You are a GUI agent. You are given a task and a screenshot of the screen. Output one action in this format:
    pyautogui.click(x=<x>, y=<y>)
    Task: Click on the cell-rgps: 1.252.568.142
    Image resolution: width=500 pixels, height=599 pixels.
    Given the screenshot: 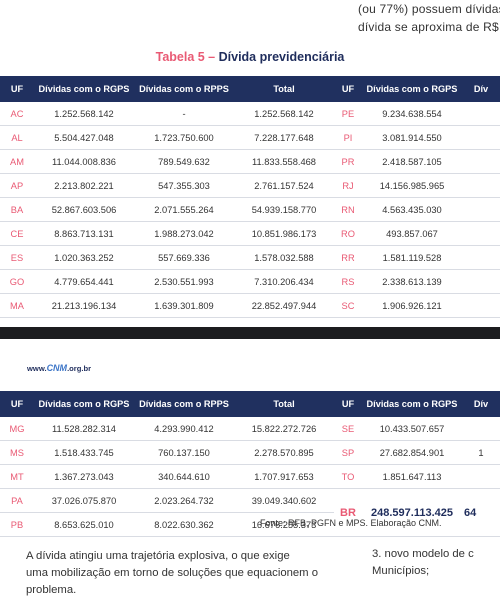 What is the action you would take?
    pyautogui.click(x=84, y=114)
    